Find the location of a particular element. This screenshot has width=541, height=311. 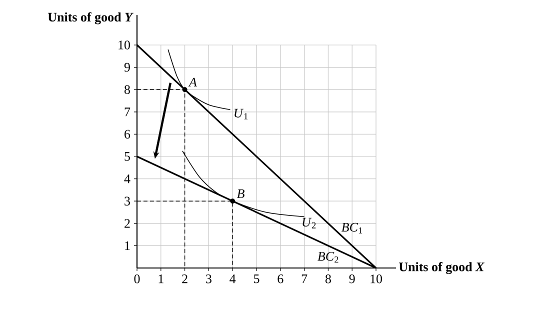

y-tick-label: 2 is located at coordinates (127, 223).